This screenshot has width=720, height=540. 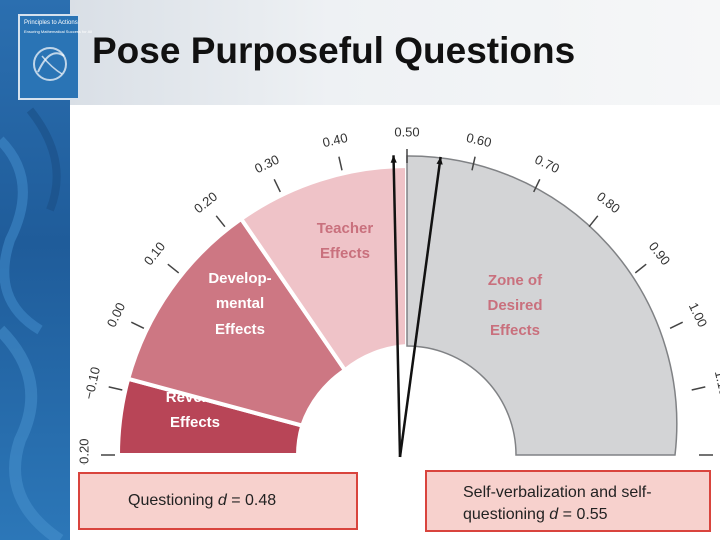 I want to click on zone-teacher-line-2: Effects, so click(x=345, y=253).